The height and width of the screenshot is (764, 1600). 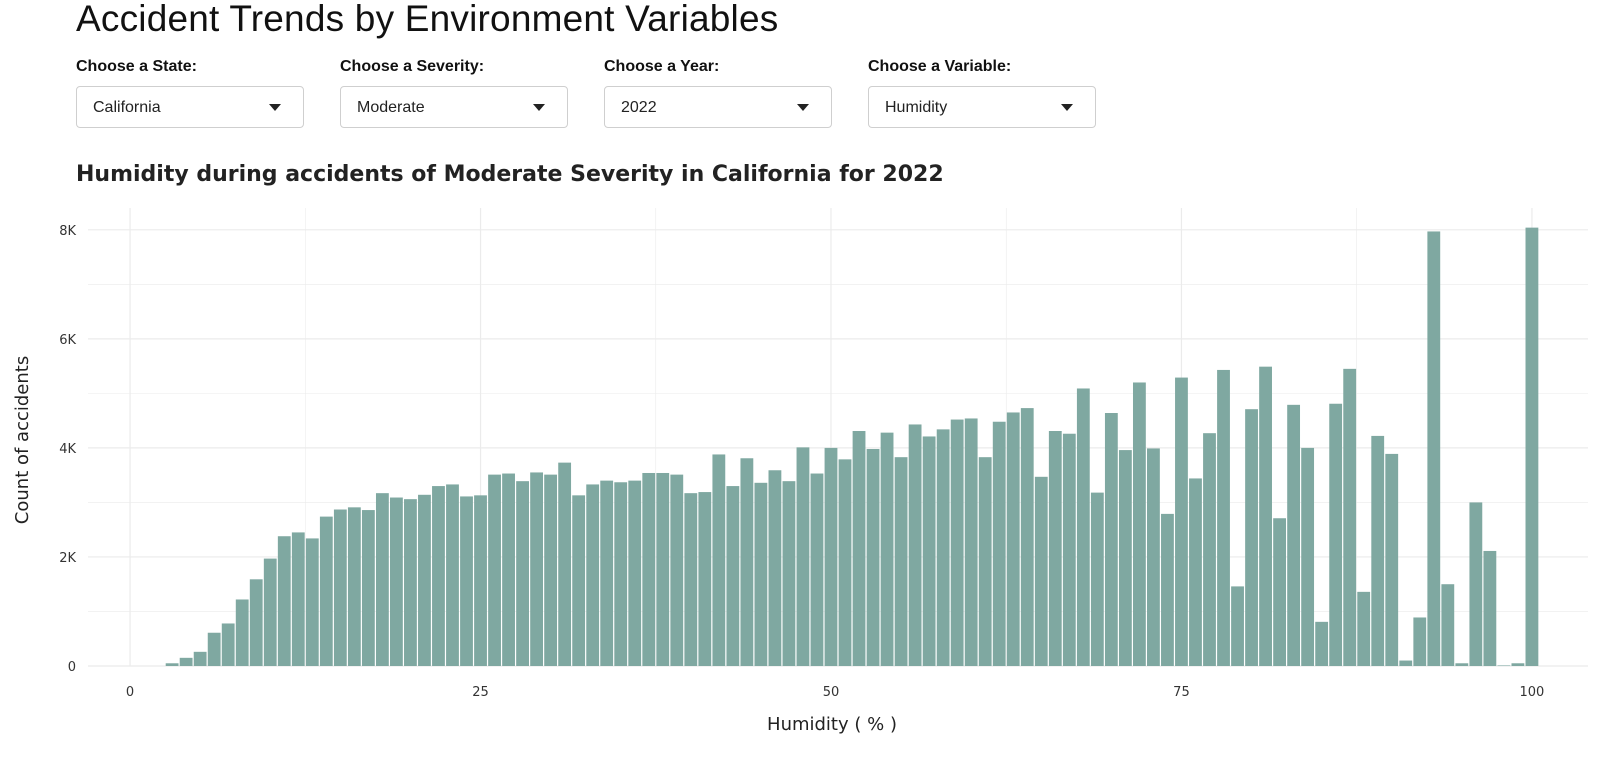 I want to click on y-tick-labels: 0 2K 4K 6K 8K, so click(x=67, y=449).